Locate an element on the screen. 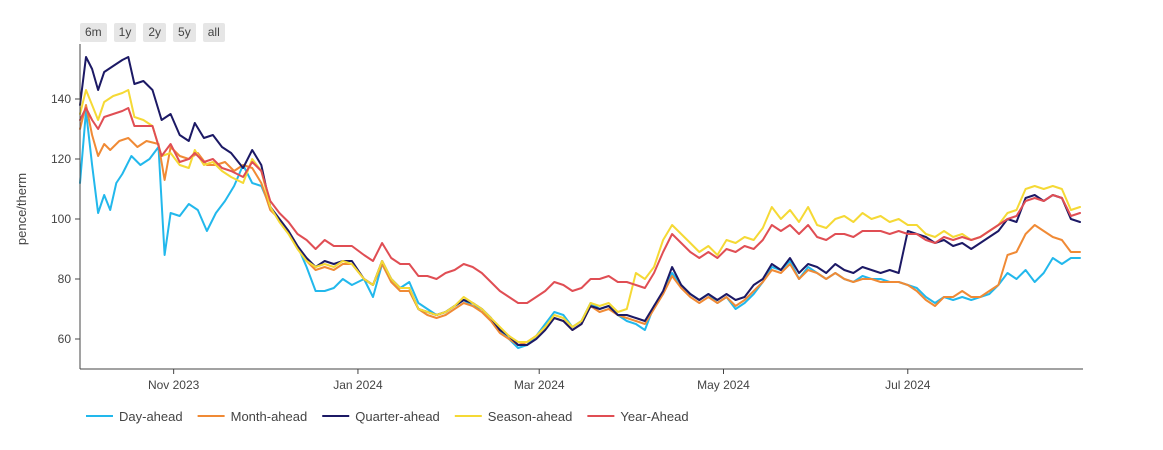 This screenshot has height=450, width=1163. x-tick-label: May 2024 is located at coordinates (723, 385).